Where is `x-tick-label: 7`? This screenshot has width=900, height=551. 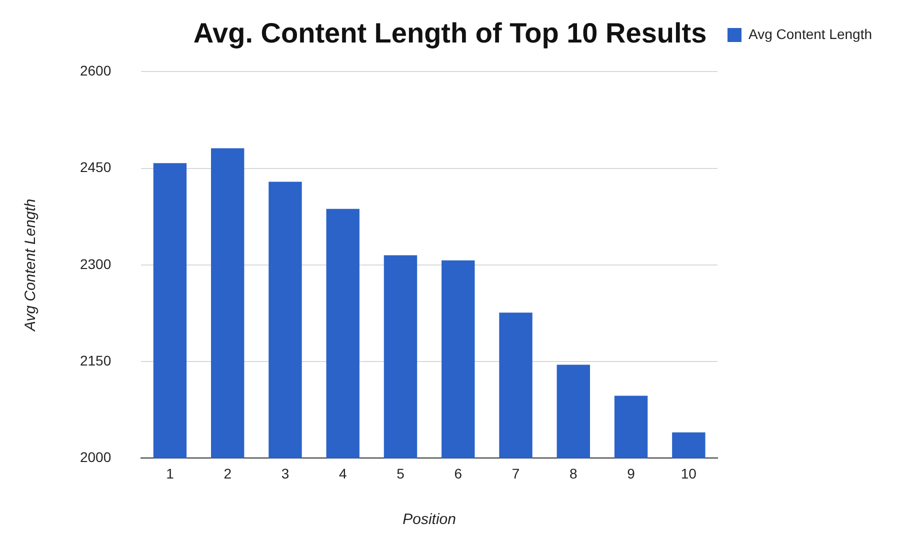 x-tick-label: 7 is located at coordinates (516, 473).